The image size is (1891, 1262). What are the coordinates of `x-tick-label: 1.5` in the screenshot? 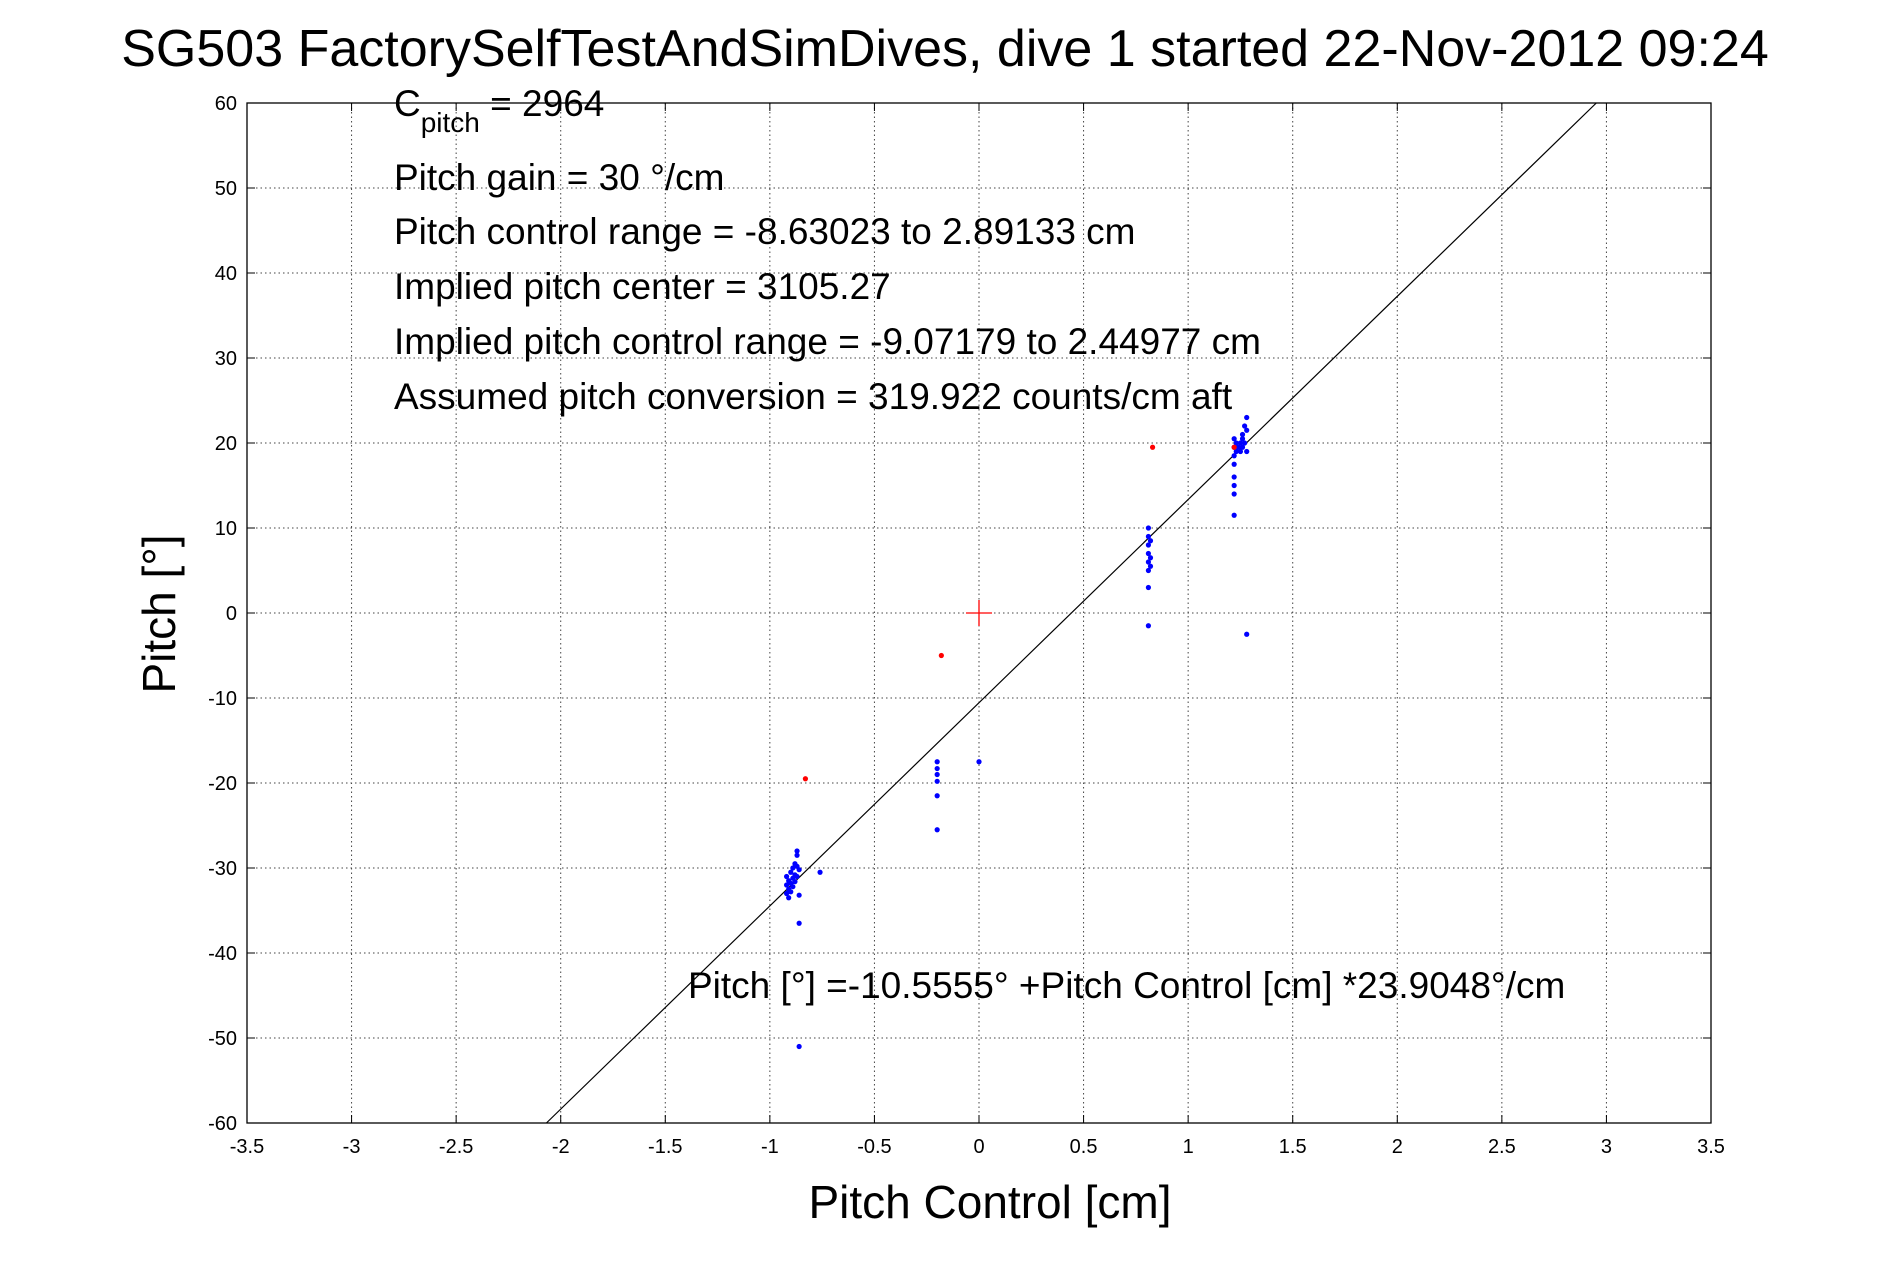 It's located at (1293, 1147).